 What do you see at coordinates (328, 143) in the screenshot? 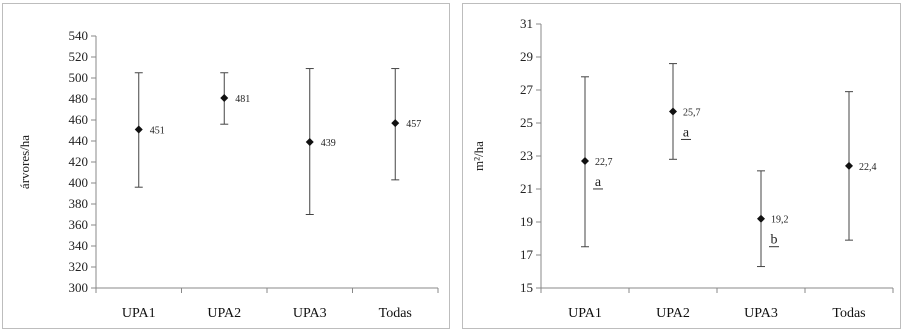
I see `value-label: 439` at bounding box center [328, 143].